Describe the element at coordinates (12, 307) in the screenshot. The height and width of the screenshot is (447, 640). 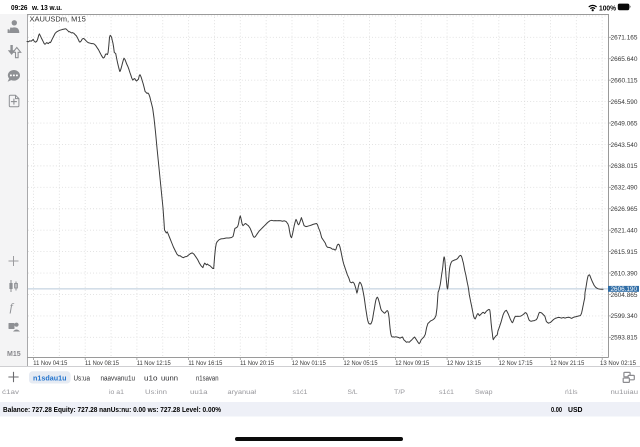
I see `svg-text: f` at that location.